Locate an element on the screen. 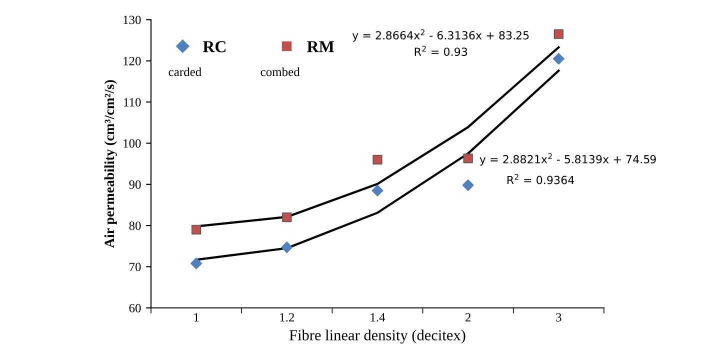  legend-label: RM is located at coordinates (320, 46).